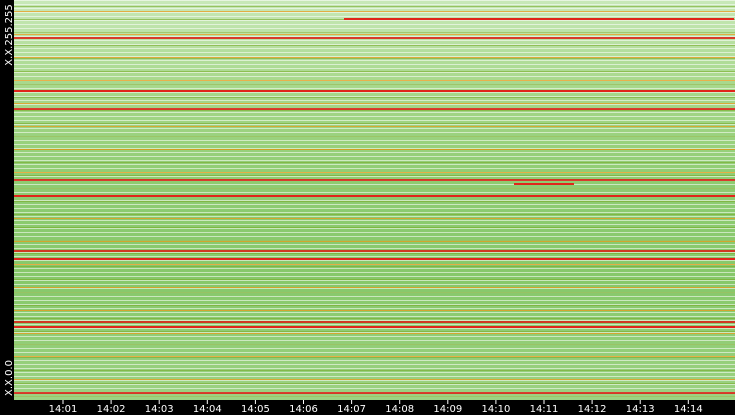  Describe the element at coordinates (351, 409) in the screenshot. I see `x-tick-label: 14:07` at that location.